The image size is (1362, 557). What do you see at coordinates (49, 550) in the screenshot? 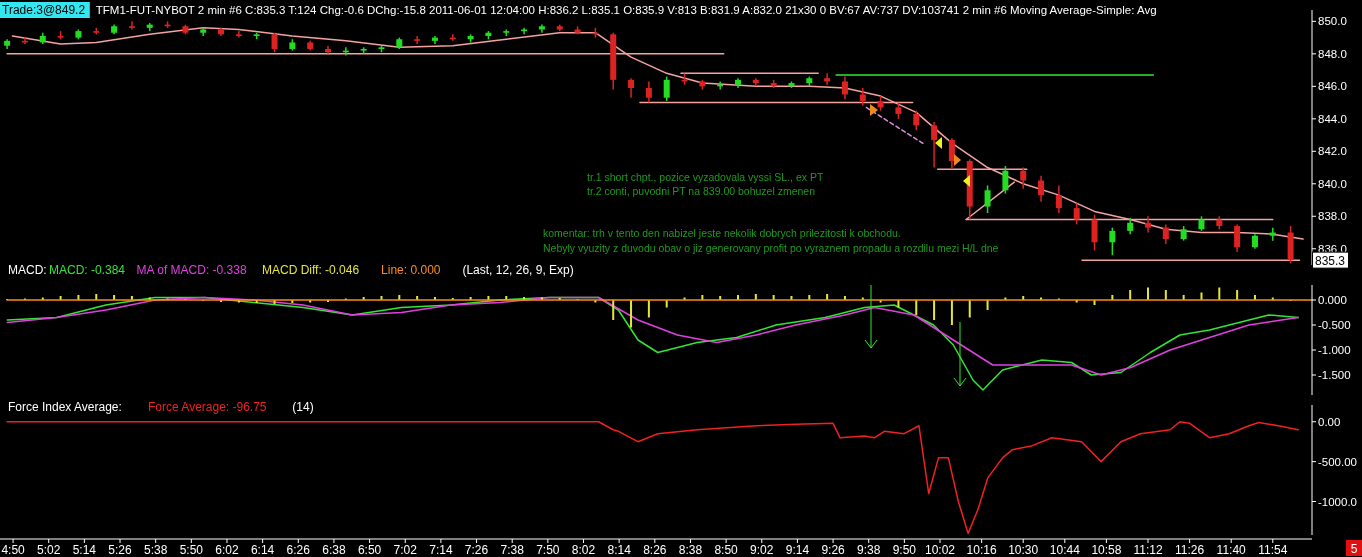
I see `x-tick-label: 5:02` at bounding box center [49, 550].